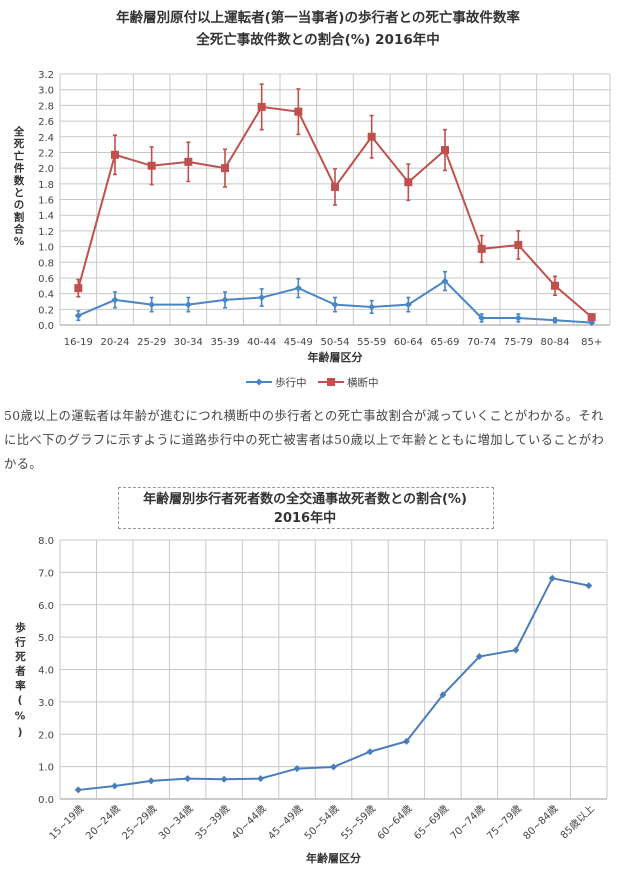 The height and width of the screenshot is (879, 617). Describe the element at coordinates (408, 342) in the screenshot. I see `x-tick-label: 60-64` at that location.